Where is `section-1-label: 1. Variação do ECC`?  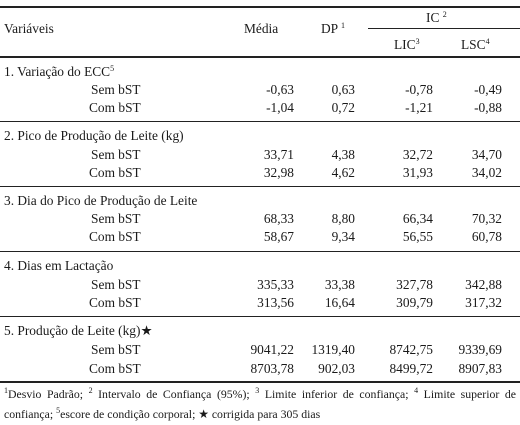
section-1-label: 1. Variação do ECC is located at coordinates (57, 71).